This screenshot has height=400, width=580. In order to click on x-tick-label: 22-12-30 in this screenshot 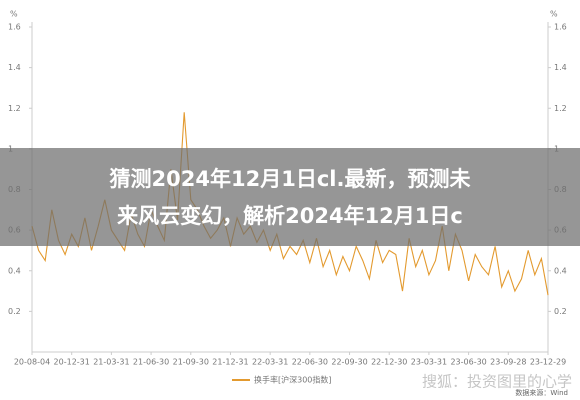, I will do `click(389, 362)`.